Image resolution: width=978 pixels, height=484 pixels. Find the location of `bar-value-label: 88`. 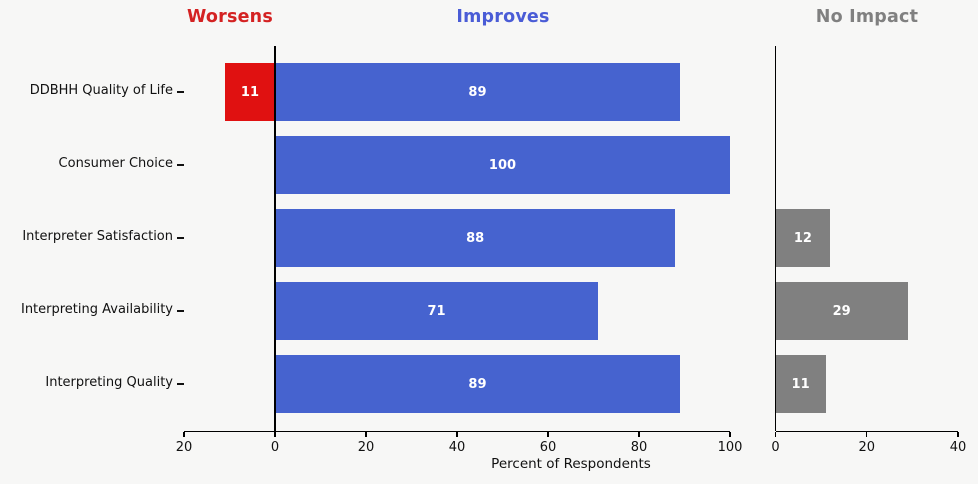

bar-value-label: 88 is located at coordinates (475, 238).